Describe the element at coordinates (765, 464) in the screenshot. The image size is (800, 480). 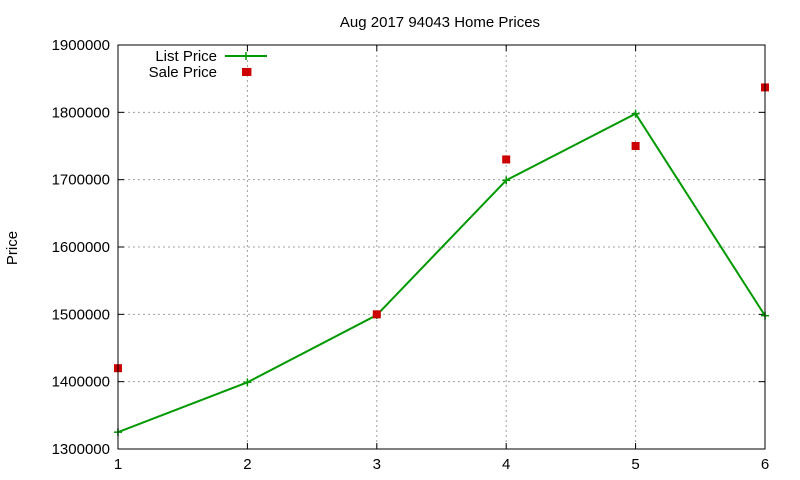
I see `x-tick-label: 6` at that location.